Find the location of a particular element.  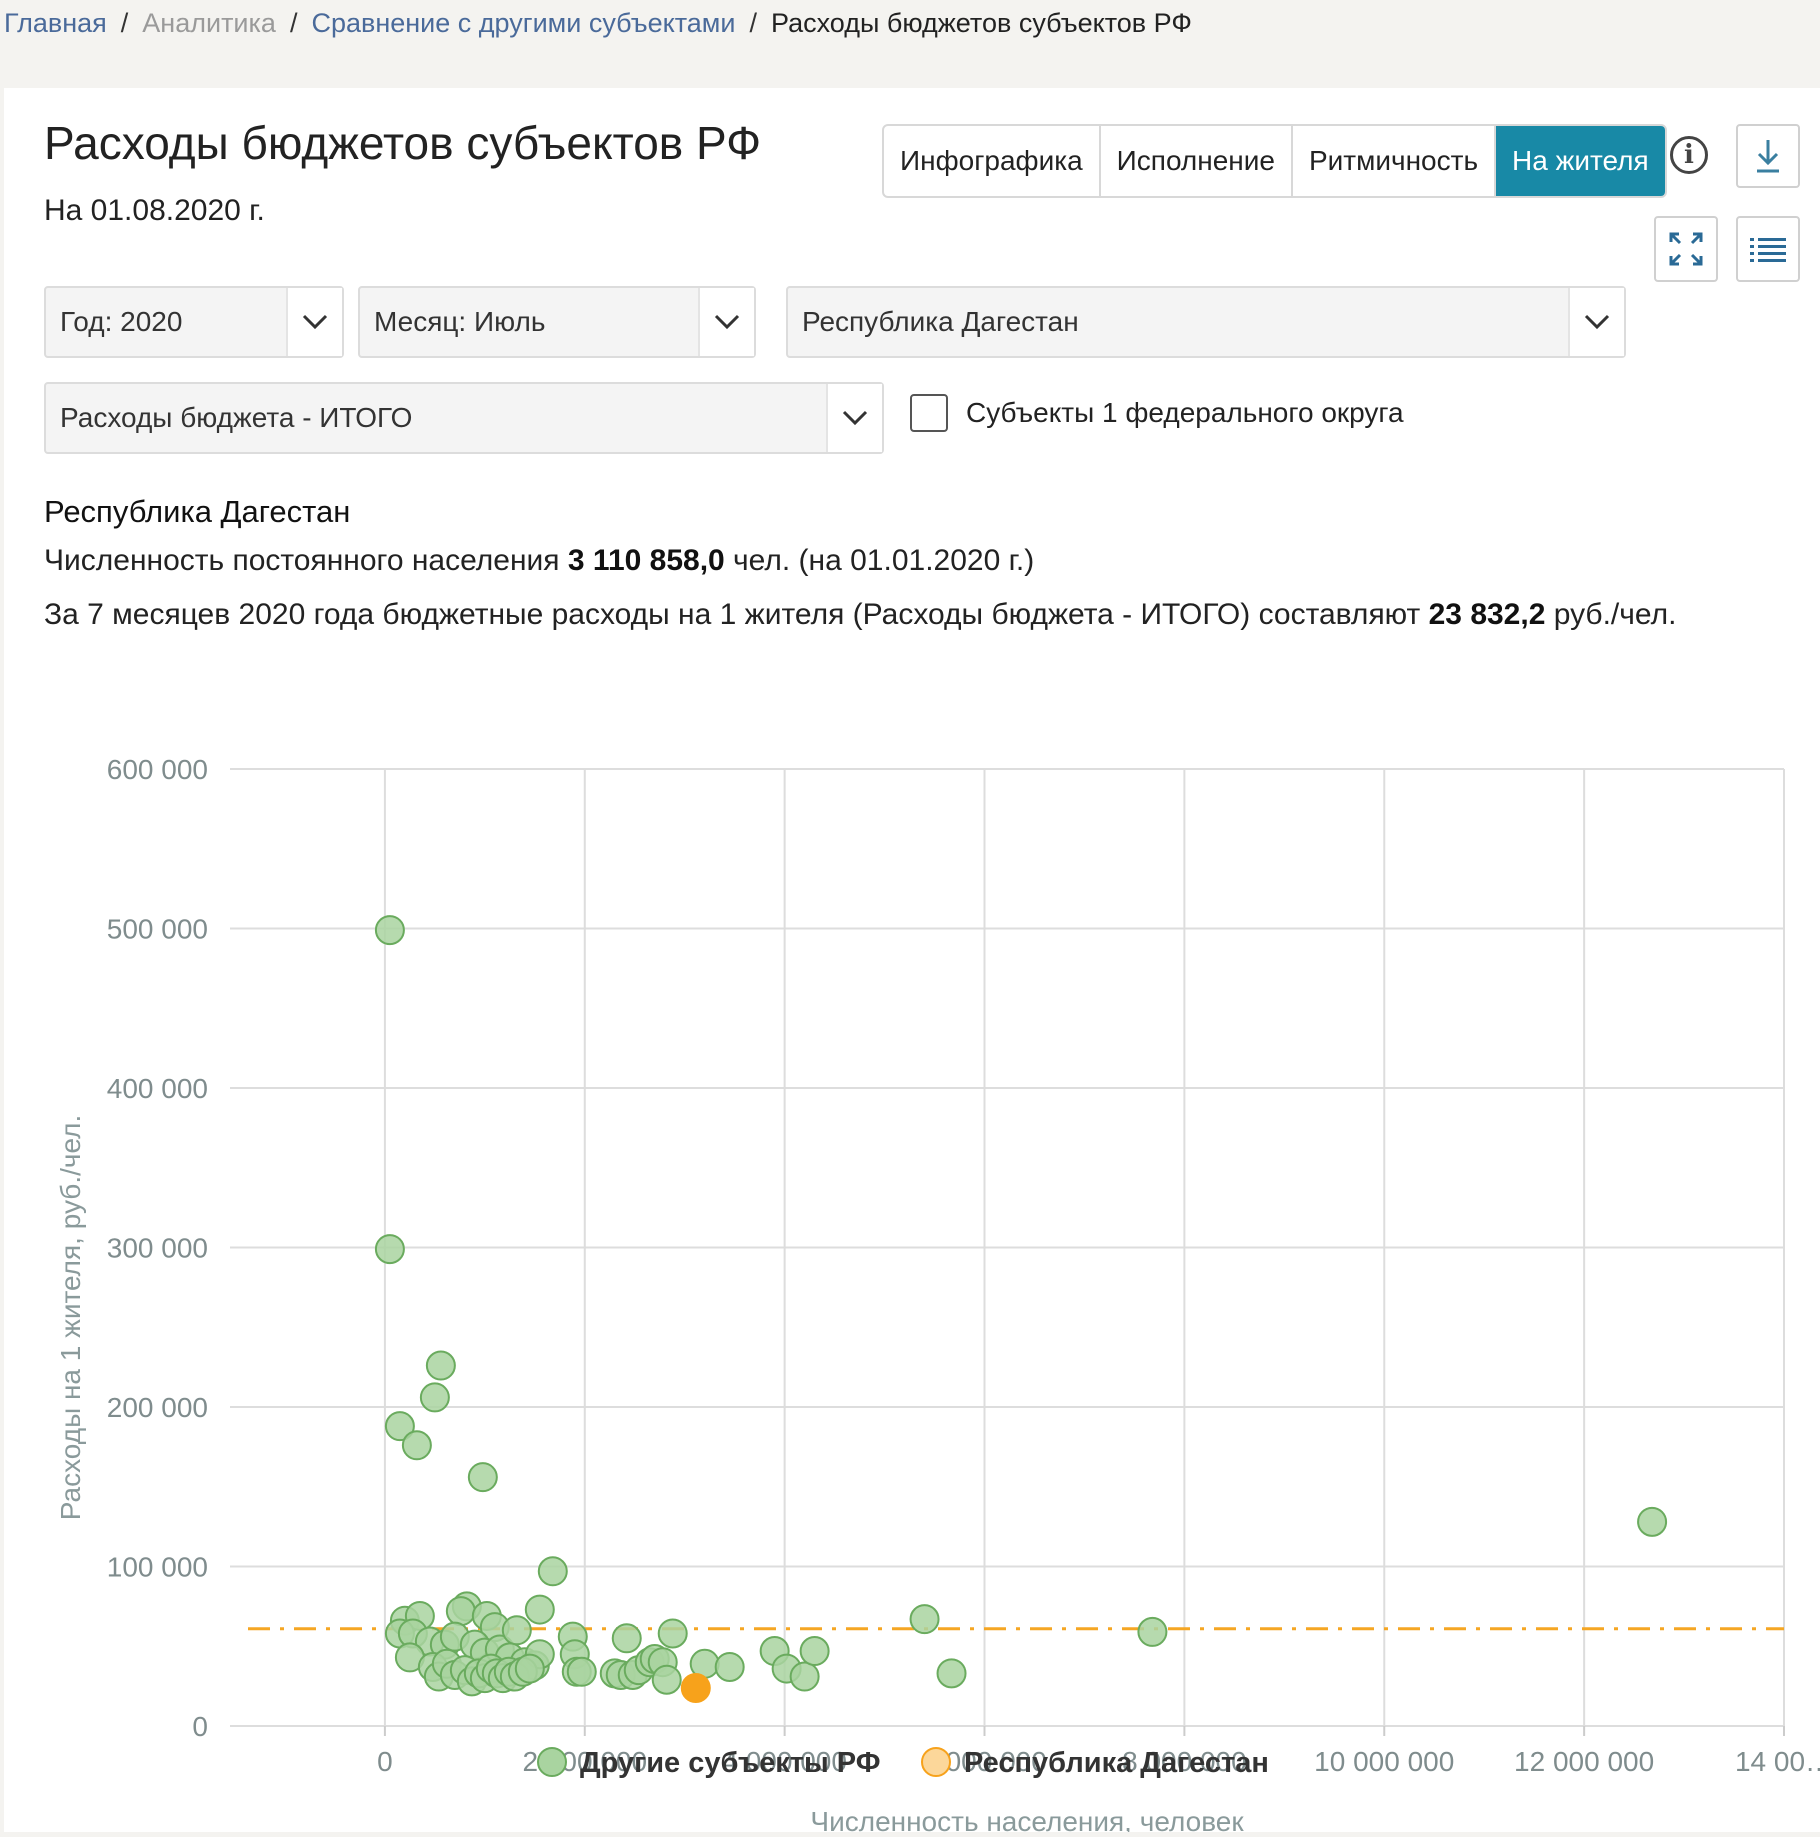

y-tick-label: 200 000 is located at coordinates (157, 1407).